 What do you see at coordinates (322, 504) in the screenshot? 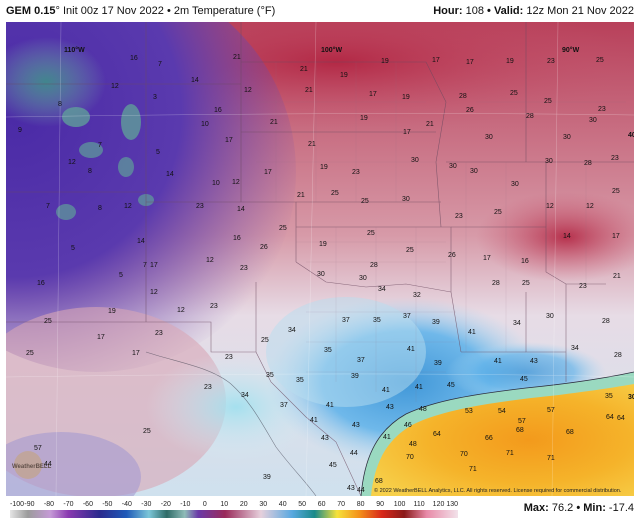
I see `colorbar-tick-label: 60` at bounding box center [322, 504].